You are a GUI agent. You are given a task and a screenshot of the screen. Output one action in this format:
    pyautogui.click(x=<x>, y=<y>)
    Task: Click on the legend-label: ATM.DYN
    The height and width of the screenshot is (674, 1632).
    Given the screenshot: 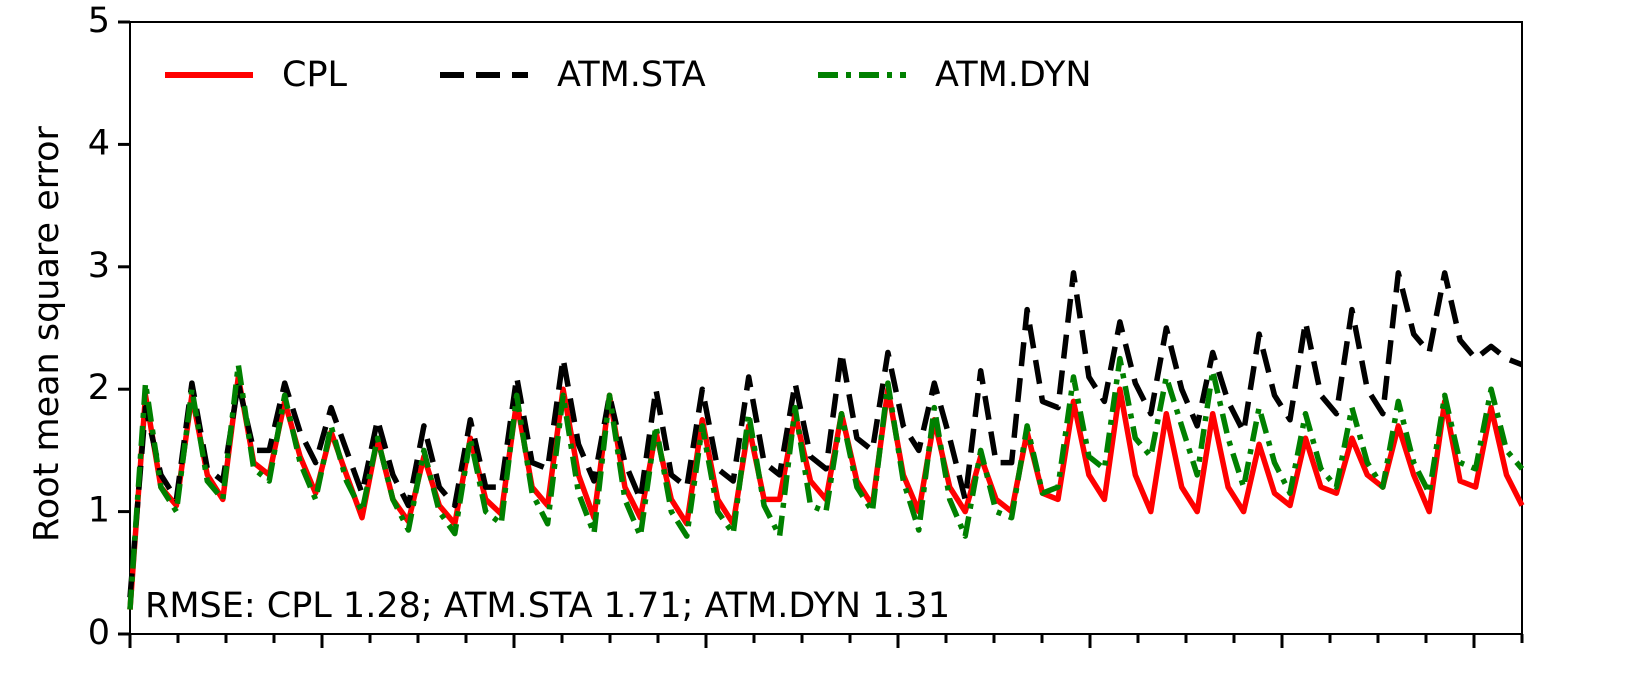 What is the action you would take?
    pyautogui.click(x=1013, y=75)
    